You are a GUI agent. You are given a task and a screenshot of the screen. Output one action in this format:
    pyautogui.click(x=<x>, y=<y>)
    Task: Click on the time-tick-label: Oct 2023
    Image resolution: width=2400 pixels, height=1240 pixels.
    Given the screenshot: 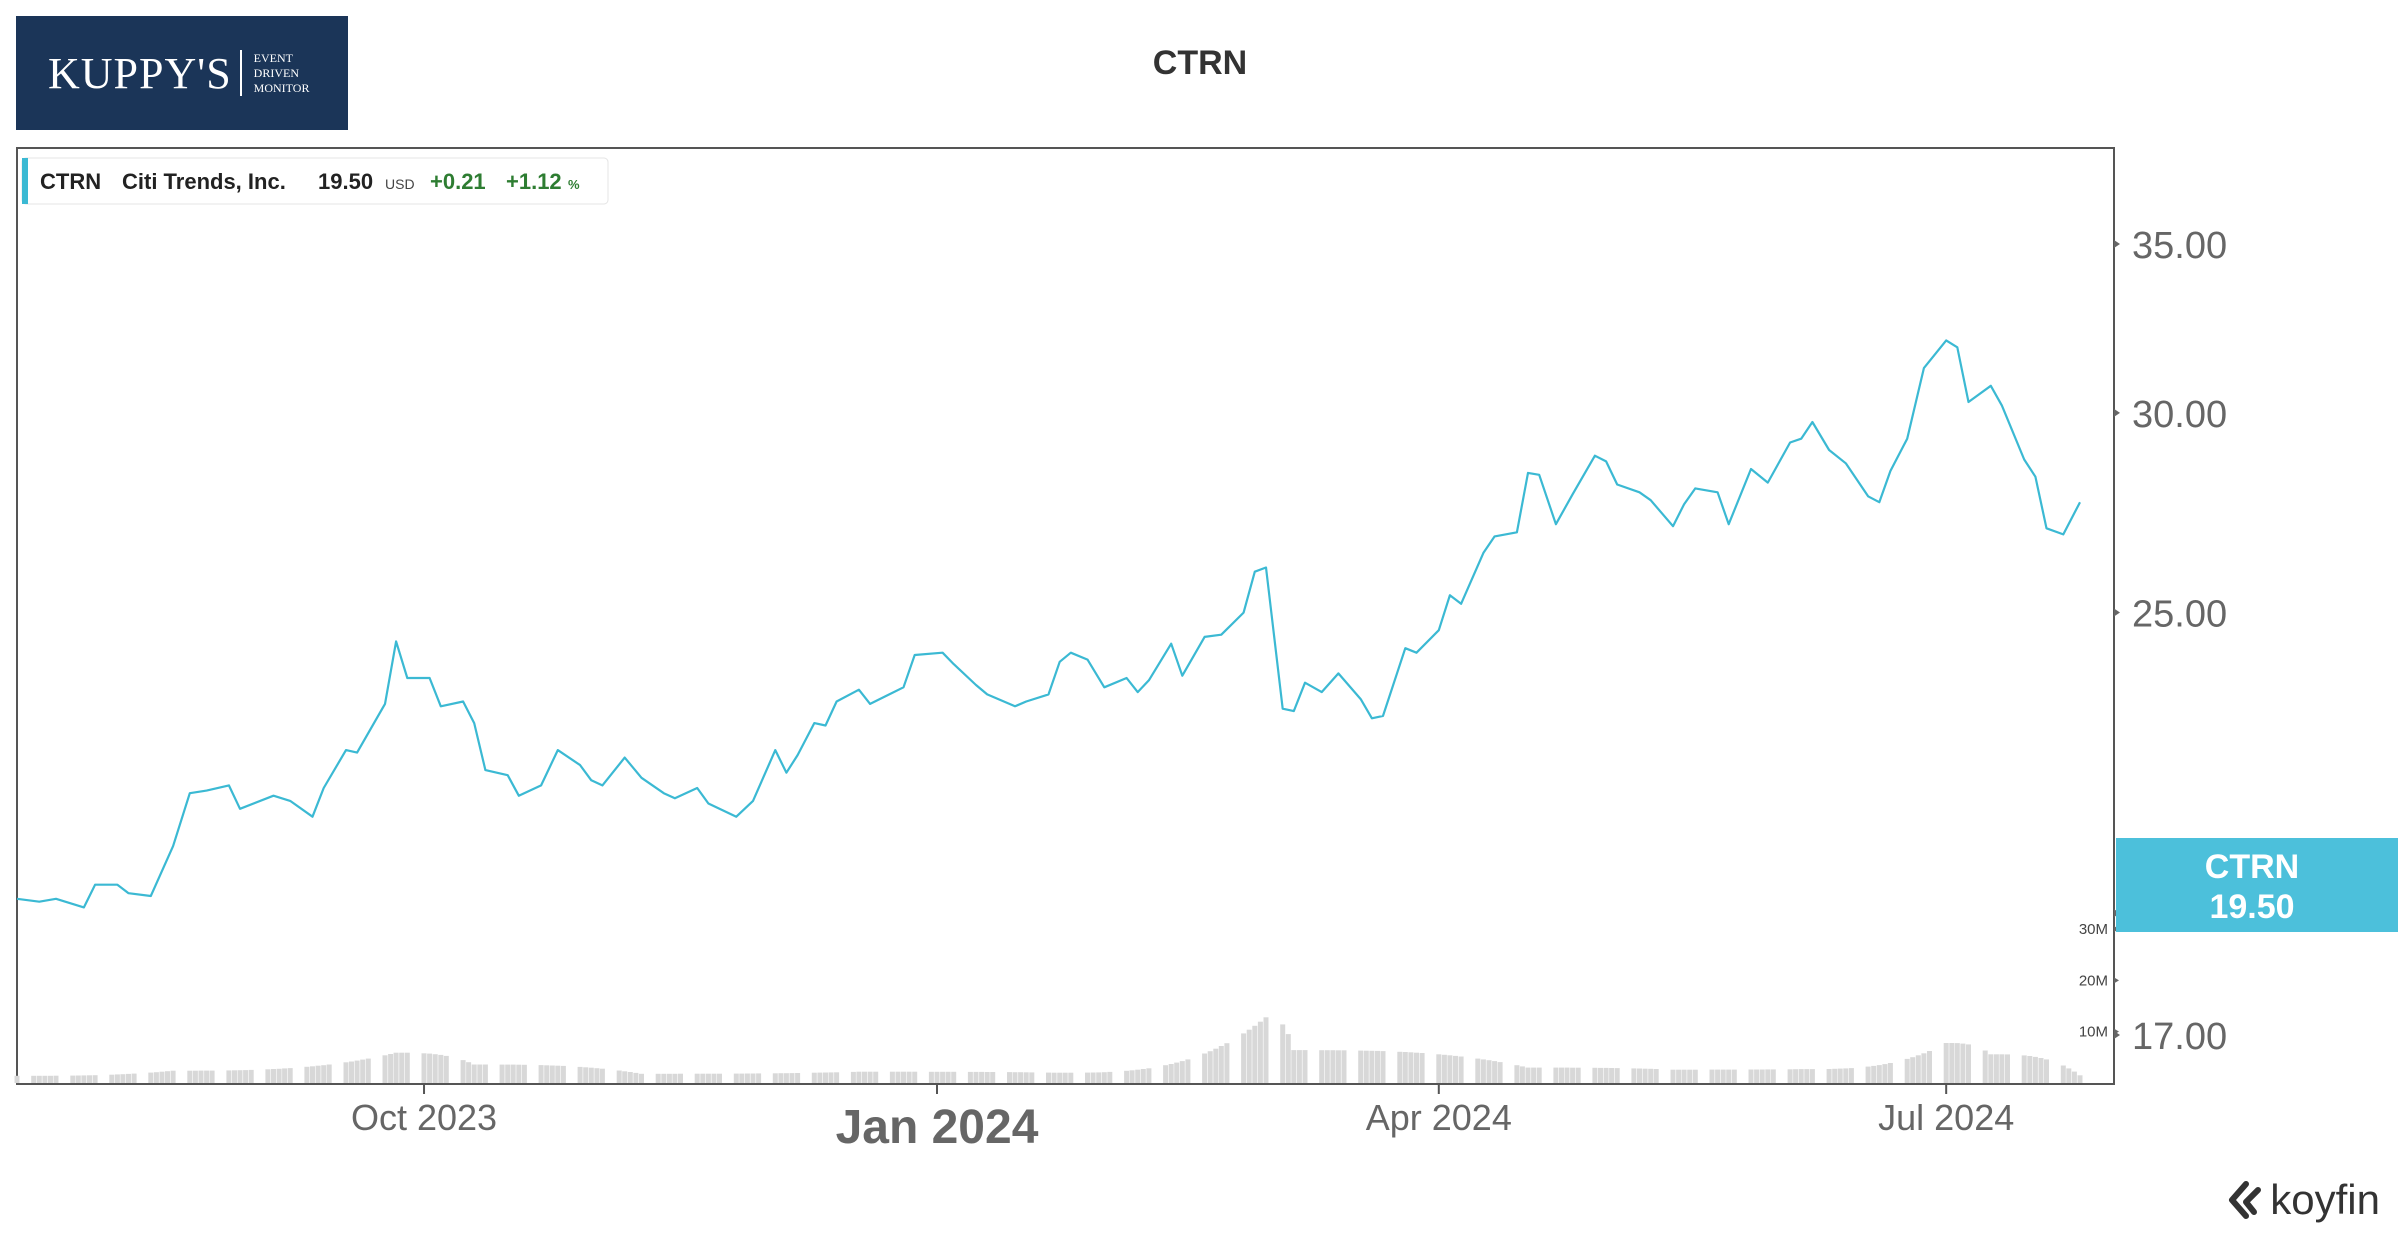 What is the action you would take?
    pyautogui.click(x=424, y=1117)
    